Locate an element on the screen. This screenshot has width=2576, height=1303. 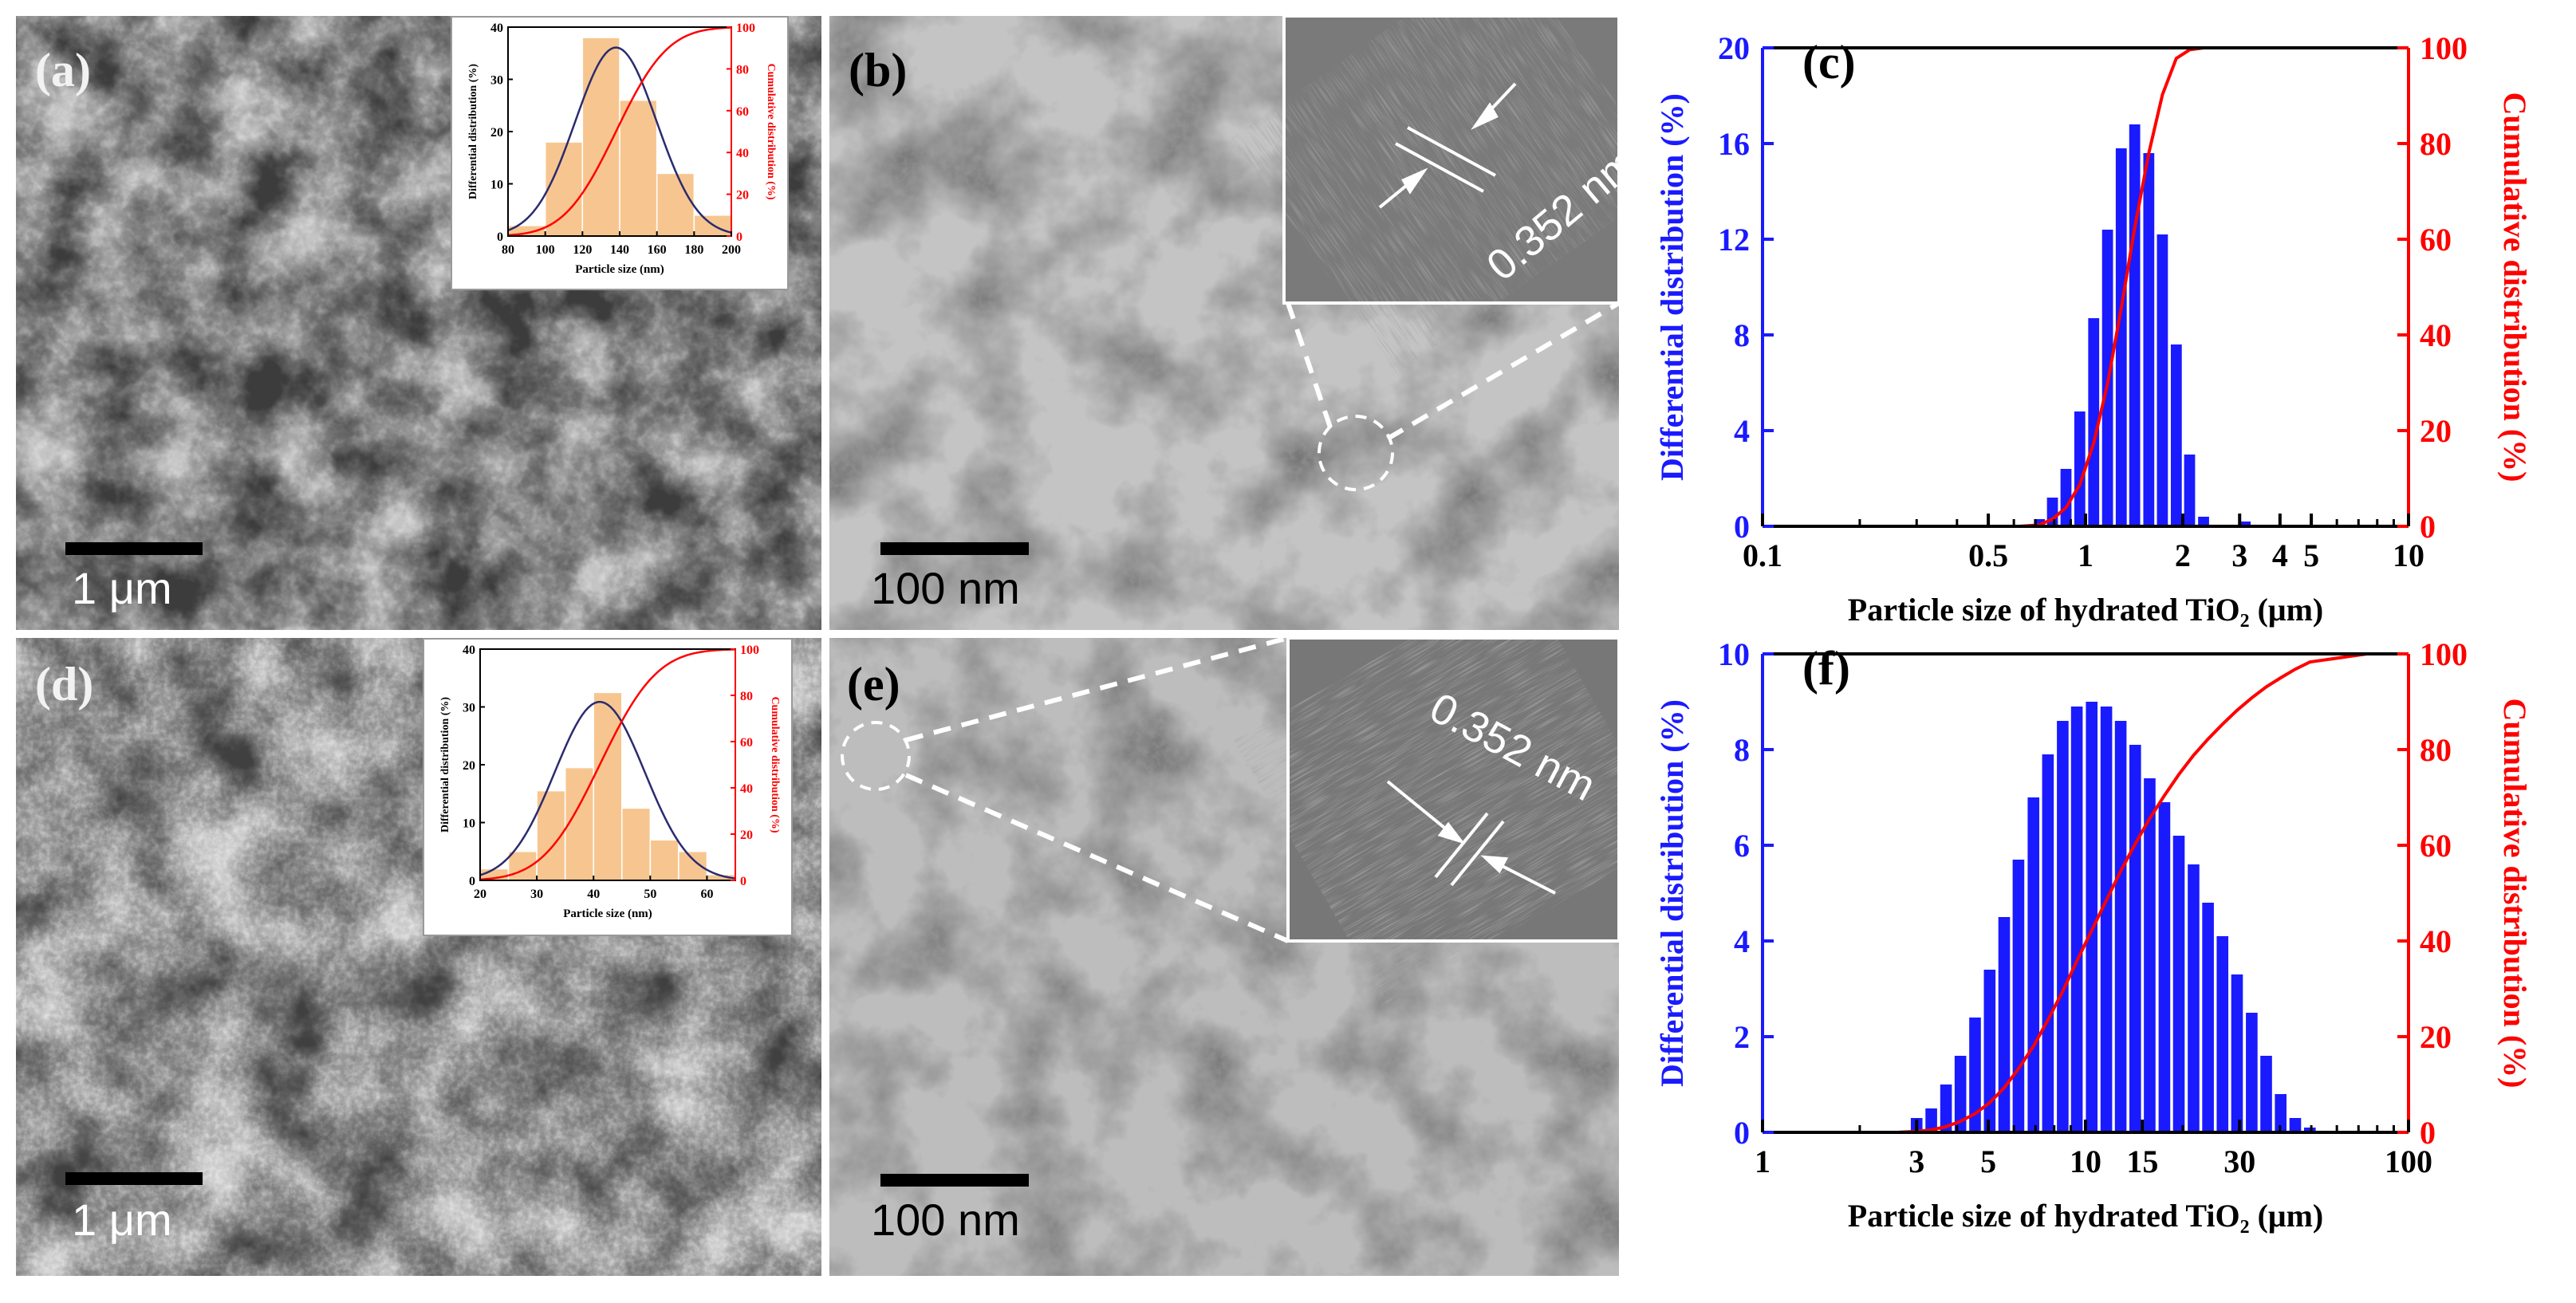
tem-image-b: (b) 0.352 nm 100 nm is located at coordinates (1224, 323).